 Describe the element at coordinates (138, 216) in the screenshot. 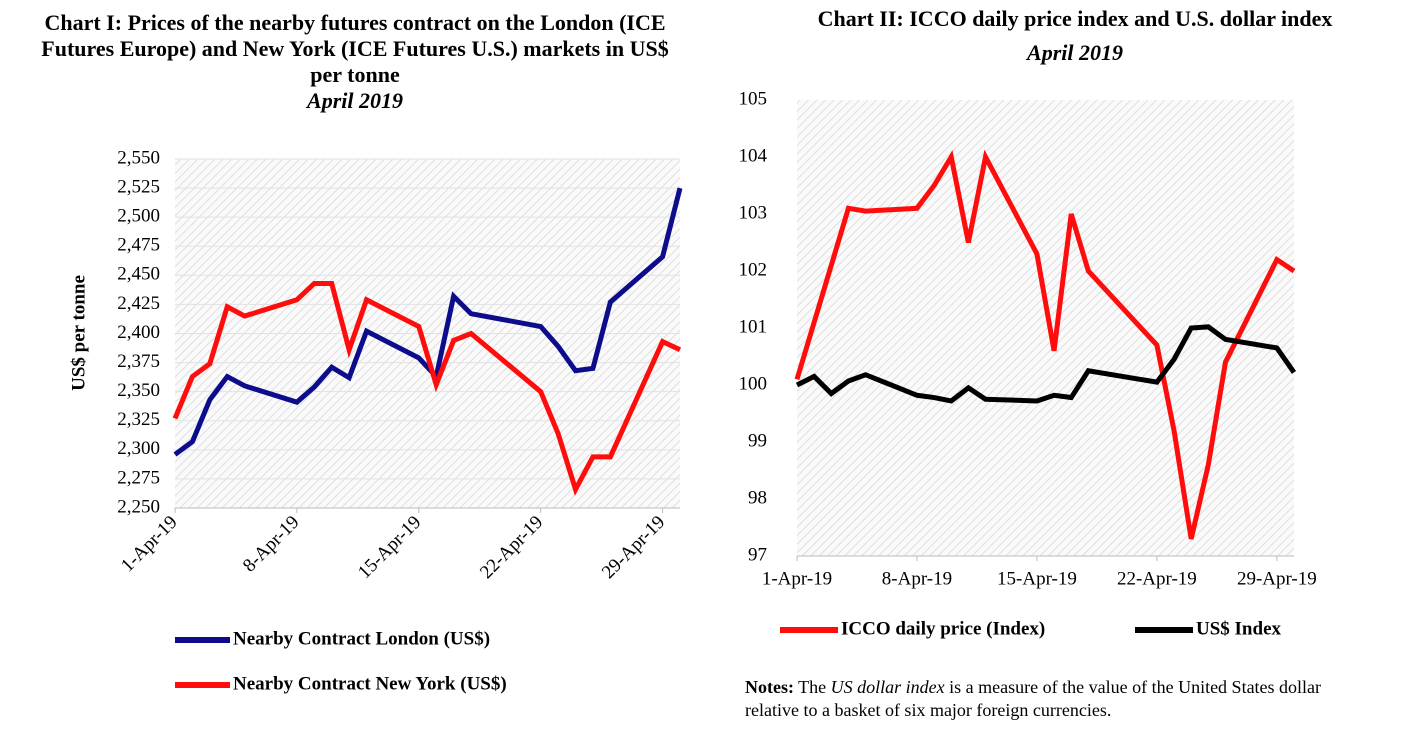

I see `y-tick-label: 2,500` at that location.